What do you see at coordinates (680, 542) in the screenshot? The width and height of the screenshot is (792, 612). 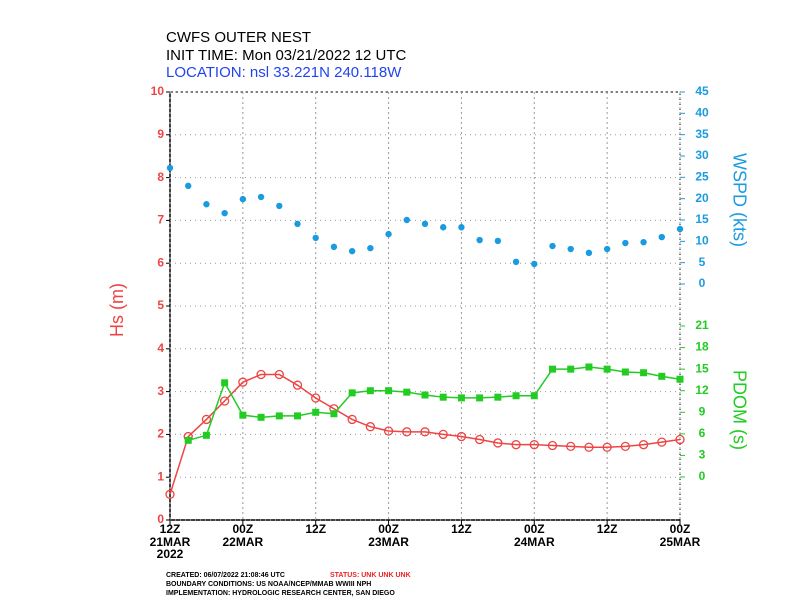 I see `x-date-label: 25MAR` at bounding box center [680, 542].